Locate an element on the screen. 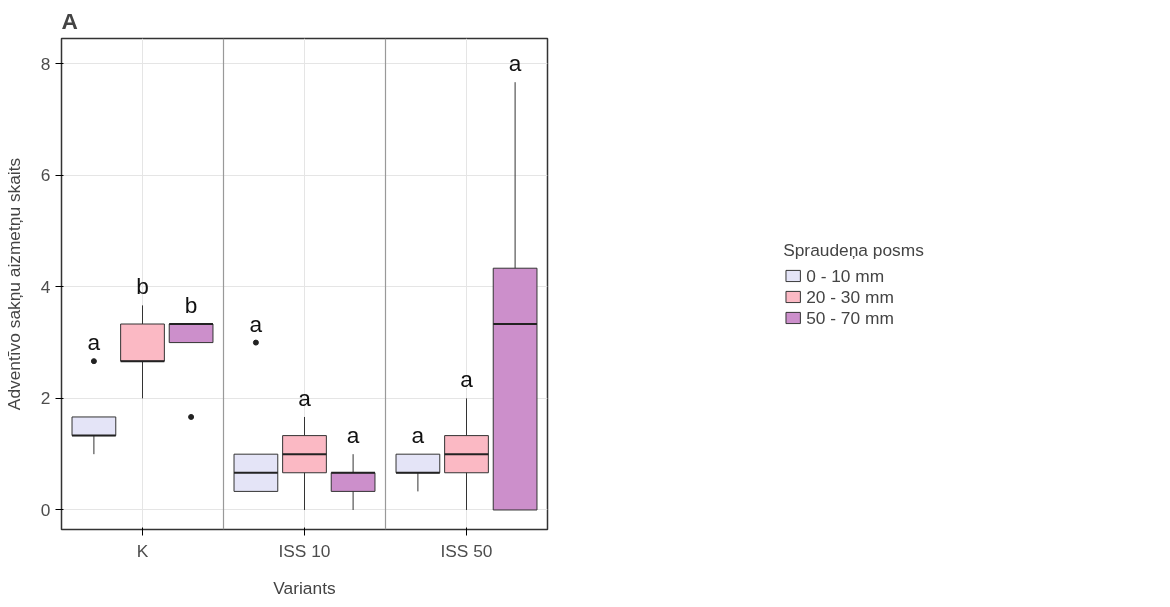  legend-title: Spraudeņa posms is located at coordinates (853, 249).